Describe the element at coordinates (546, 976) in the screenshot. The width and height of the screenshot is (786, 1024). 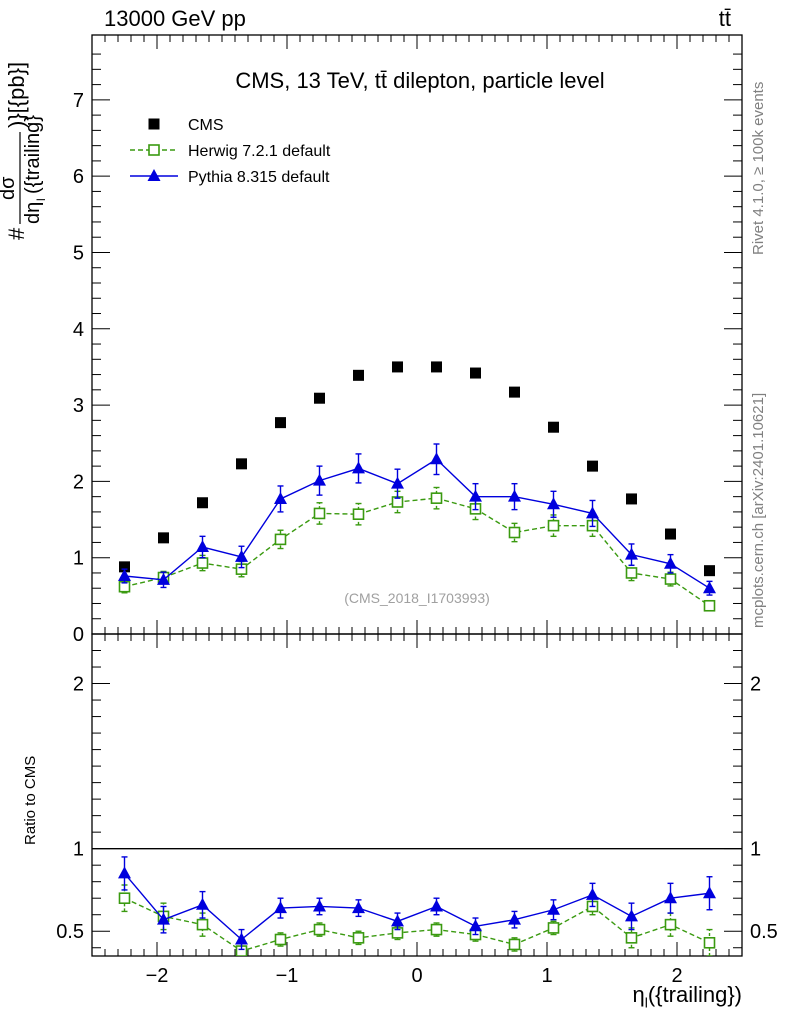
I see `x-tick-label: 1` at that location.